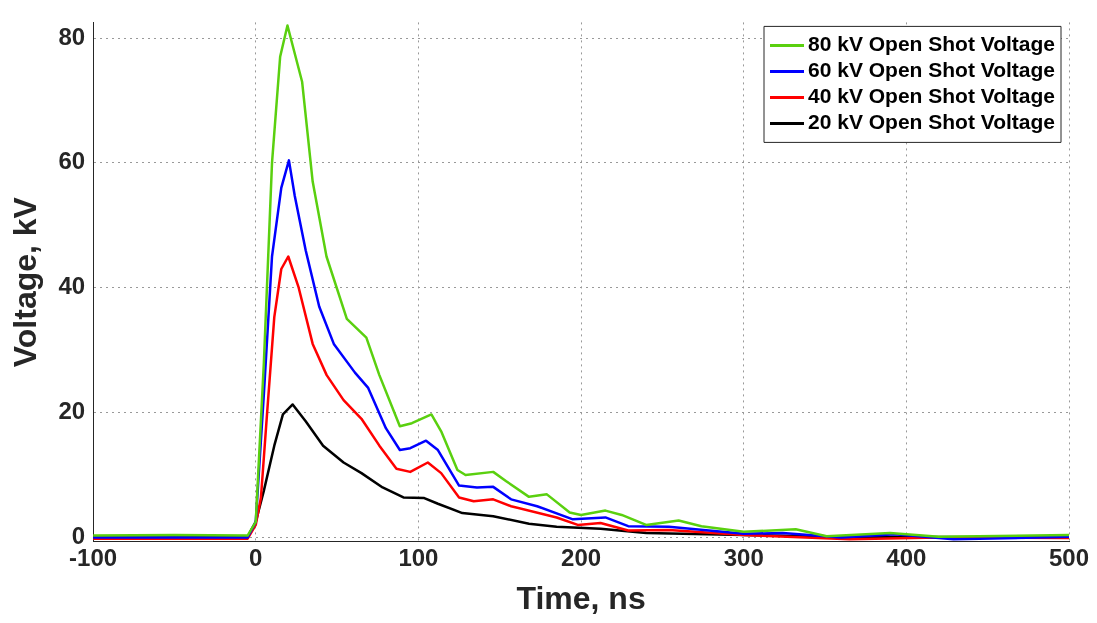 The width and height of the screenshot is (1097, 623). I want to click on legend-label: 80 kV Open Shot Voltage, so click(931, 44).